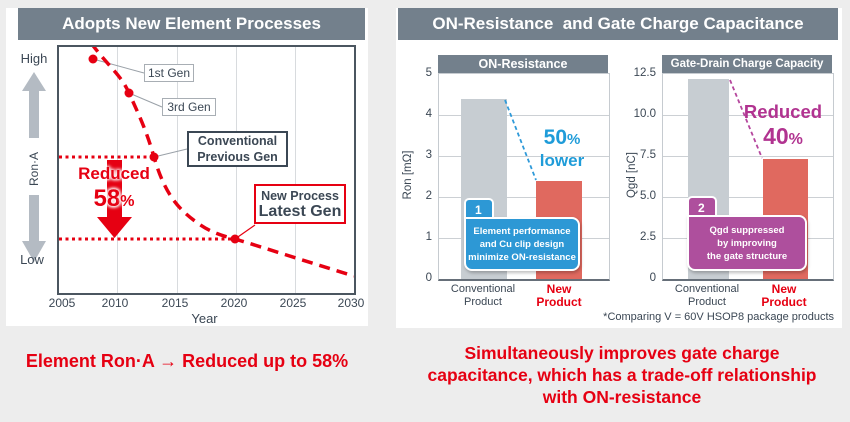  I want to click on x-axis-label: Year, so click(204, 318).